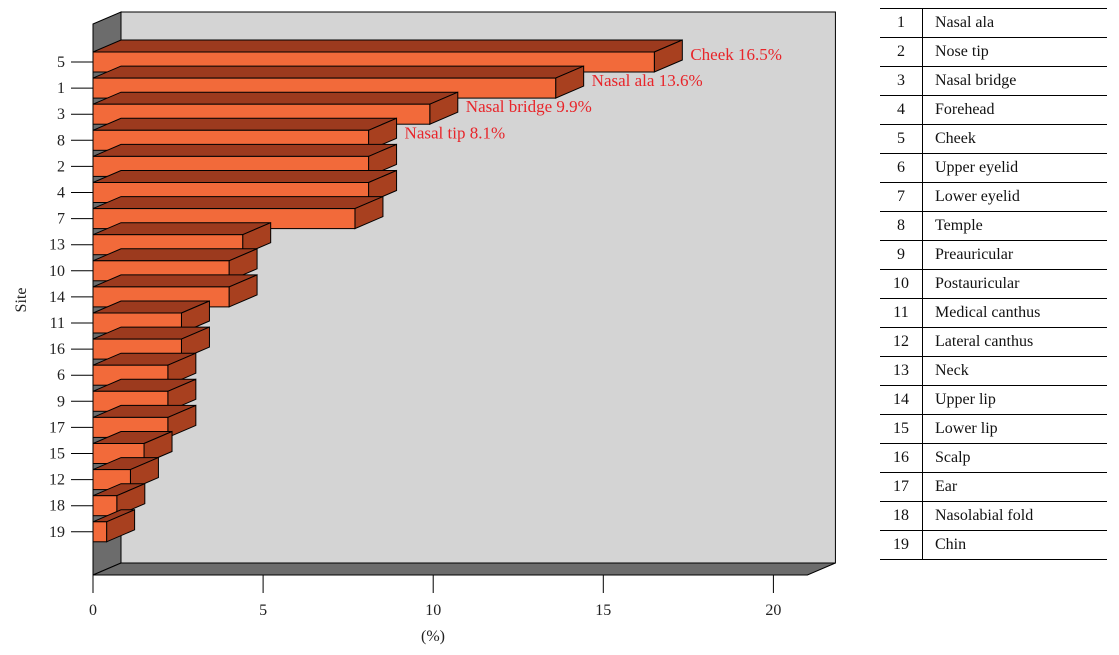  What do you see at coordinates (993, 342) in the screenshot?
I see `legend-row: 12 Lateral canthus` at bounding box center [993, 342].